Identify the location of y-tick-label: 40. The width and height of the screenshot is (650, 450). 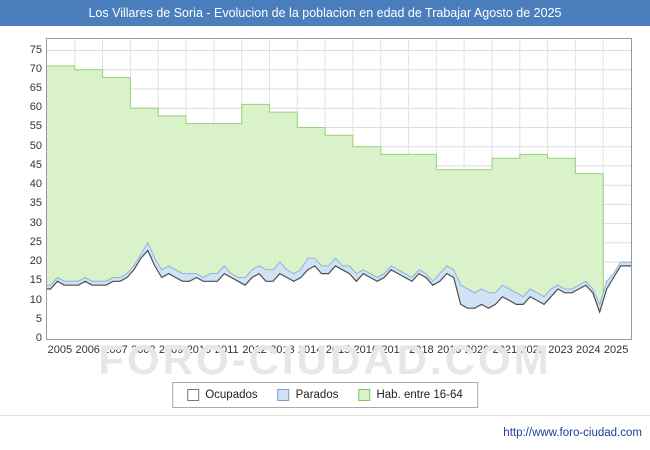
(35, 184).